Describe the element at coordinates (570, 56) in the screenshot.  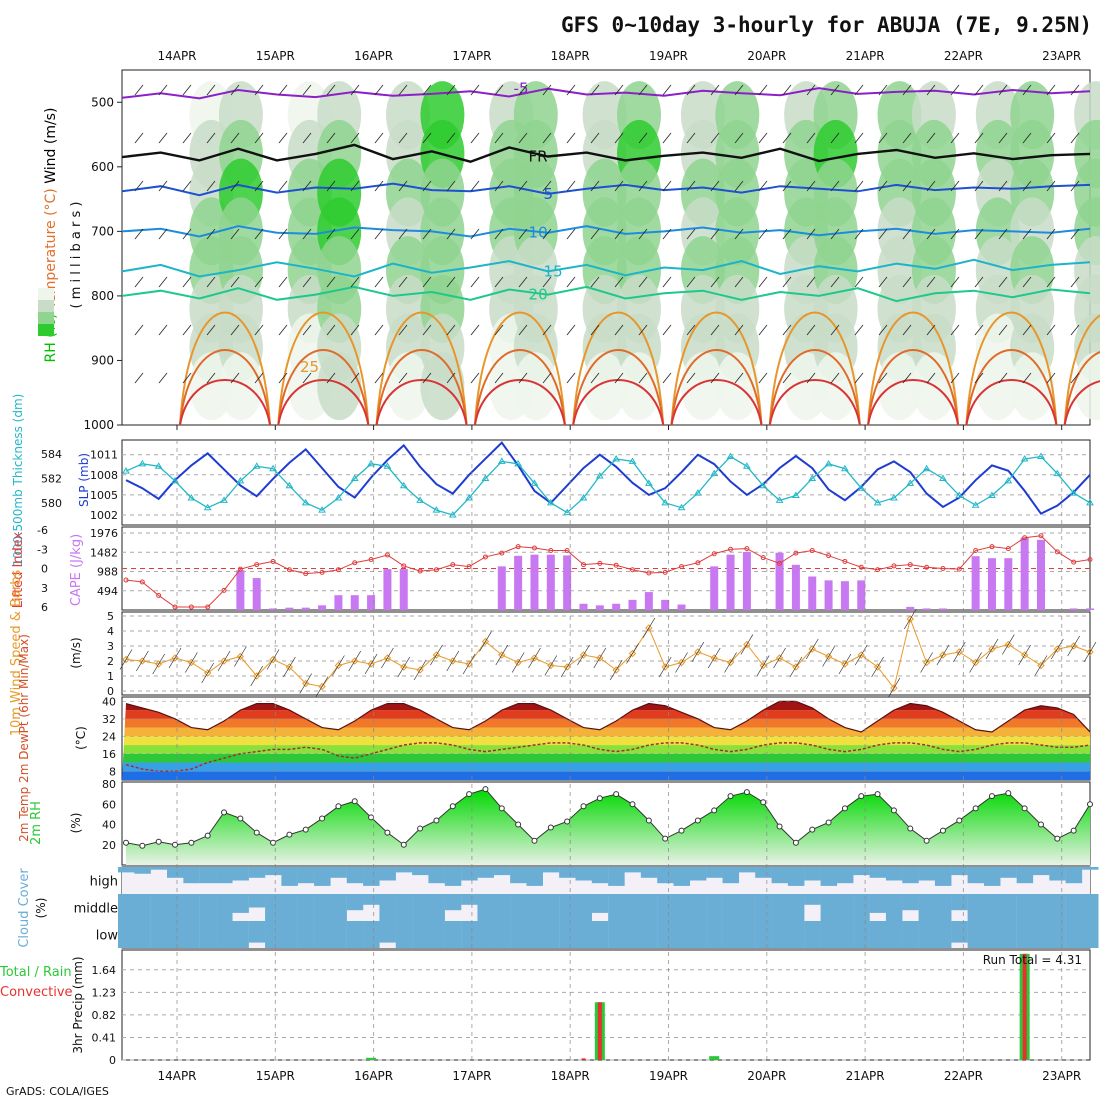
I see `date-label-top: 18APR` at that location.